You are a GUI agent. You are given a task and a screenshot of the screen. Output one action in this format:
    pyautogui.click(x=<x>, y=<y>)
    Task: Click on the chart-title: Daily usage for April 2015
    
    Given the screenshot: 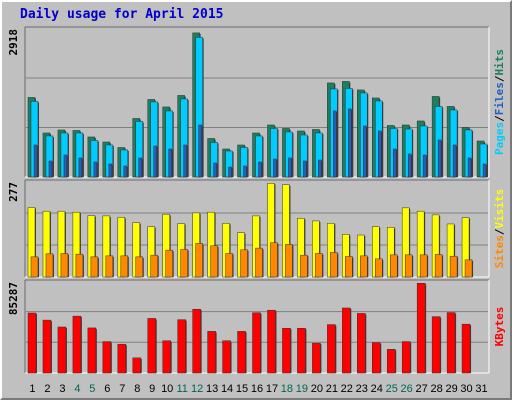 What is the action you would take?
    pyautogui.click(x=122, y=14)
    